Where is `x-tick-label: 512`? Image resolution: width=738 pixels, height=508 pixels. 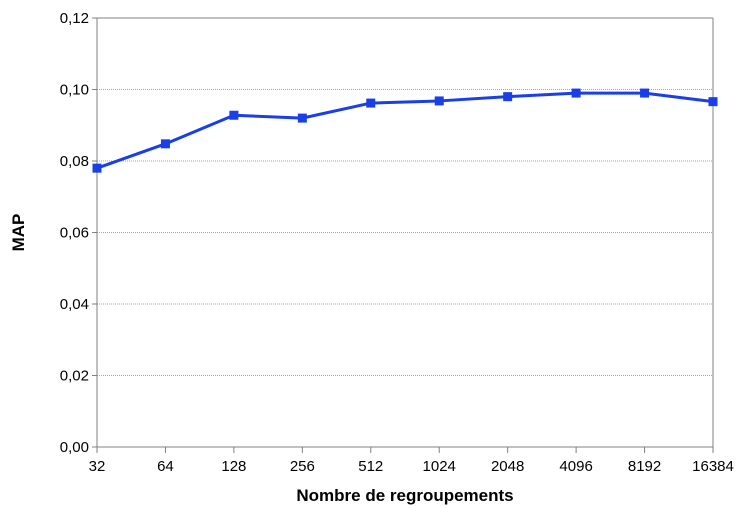
x-tick-label: 512 is located at coordinates (370, 466).